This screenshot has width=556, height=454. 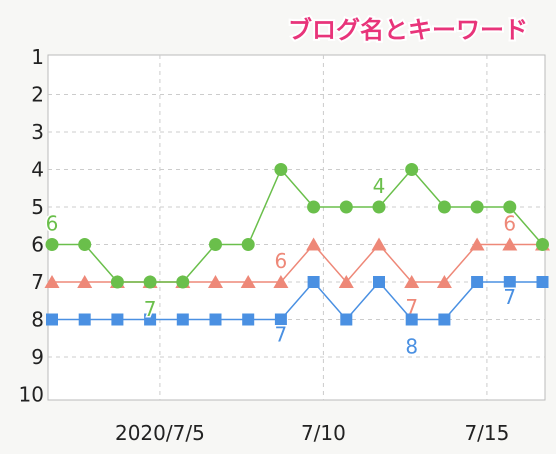 What do you see at coordinates (37, 357) in the screenshot?
I see `y-tick-label: 9` at bounding box center [37, 357].